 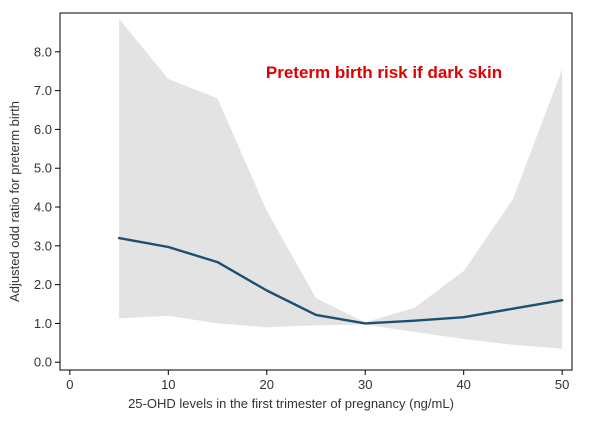 I want to click on x-tick-label: 0, so click(x=69, y=384).